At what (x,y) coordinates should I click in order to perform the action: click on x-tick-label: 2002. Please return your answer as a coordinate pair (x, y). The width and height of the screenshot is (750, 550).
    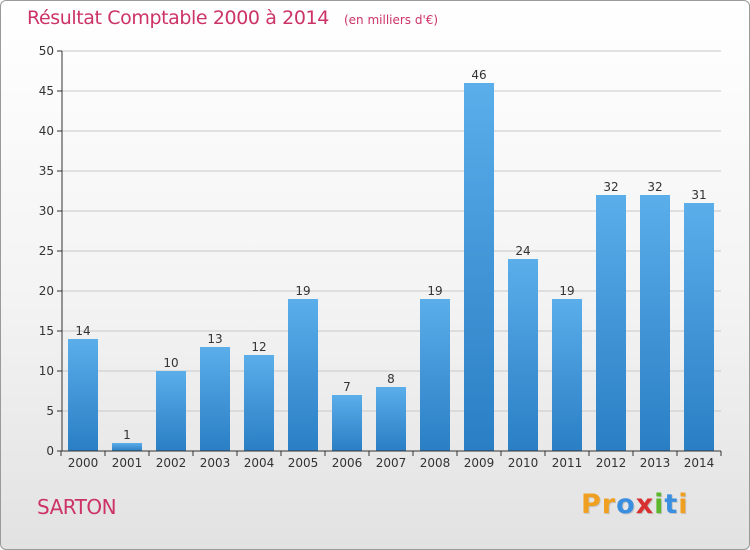
    Looking at the image, I should click on (171, 463).